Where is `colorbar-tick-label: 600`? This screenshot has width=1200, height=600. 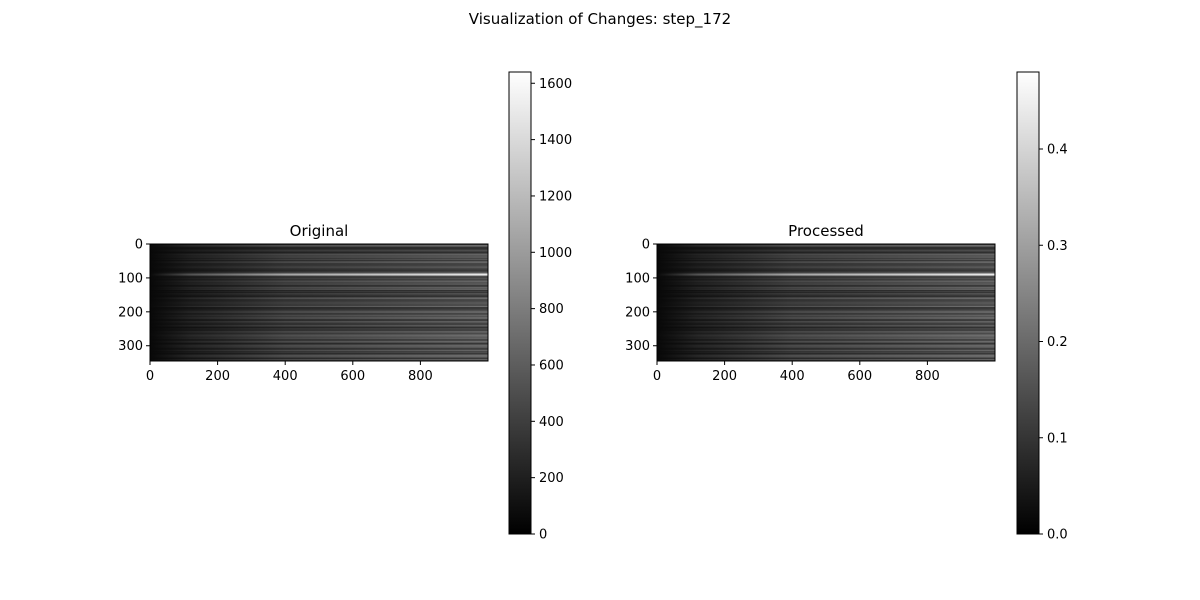
colorbar-tick-label: 600 is located at coordinates (551, 365).